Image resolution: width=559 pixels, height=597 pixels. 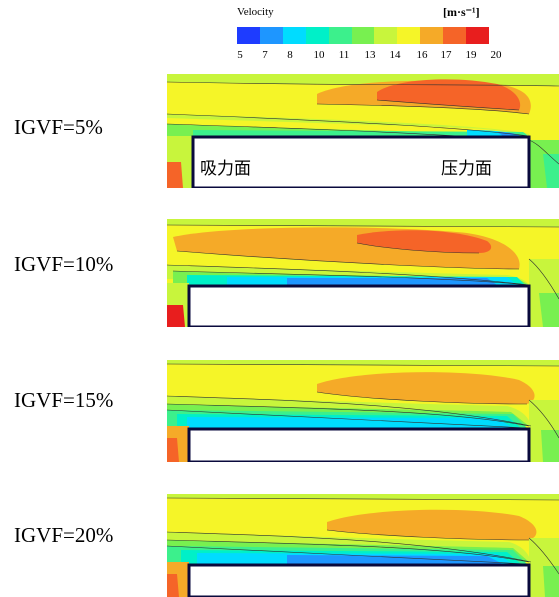 I want to click on case-label-igvf-20: IGVF=20%, so click(x=64, y=535).